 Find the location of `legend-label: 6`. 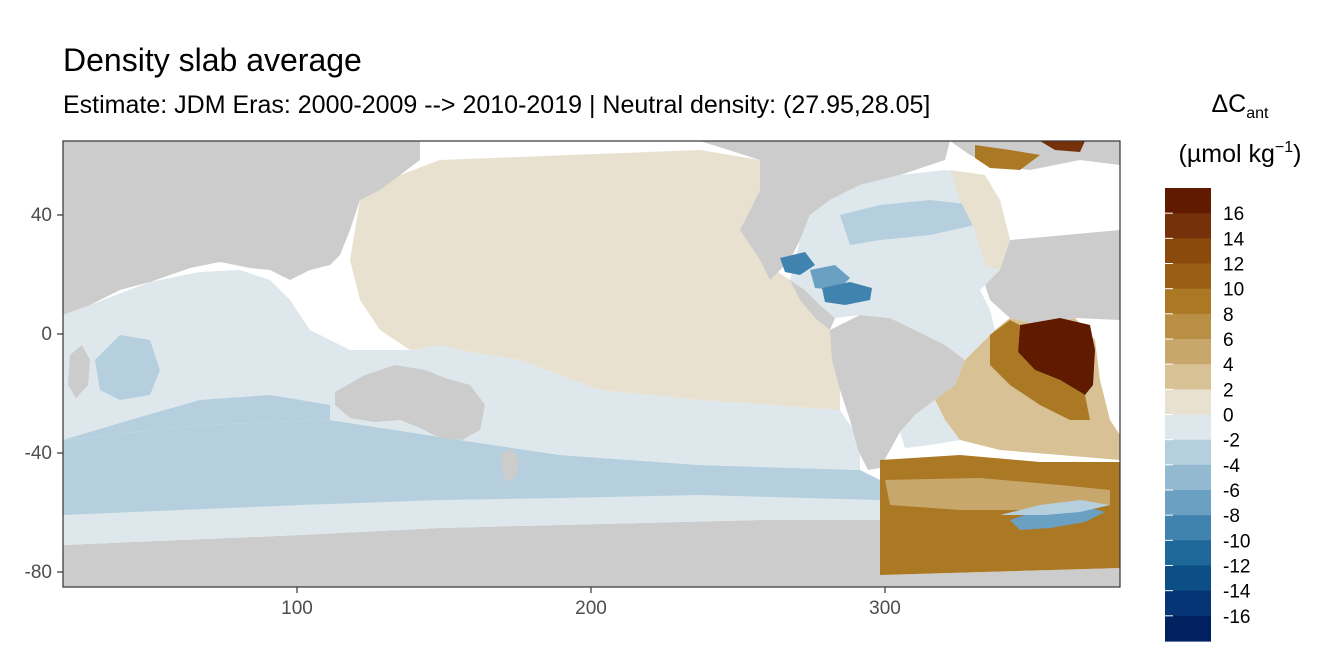

legend-label: 6 is located at coordinates (1228, 340).